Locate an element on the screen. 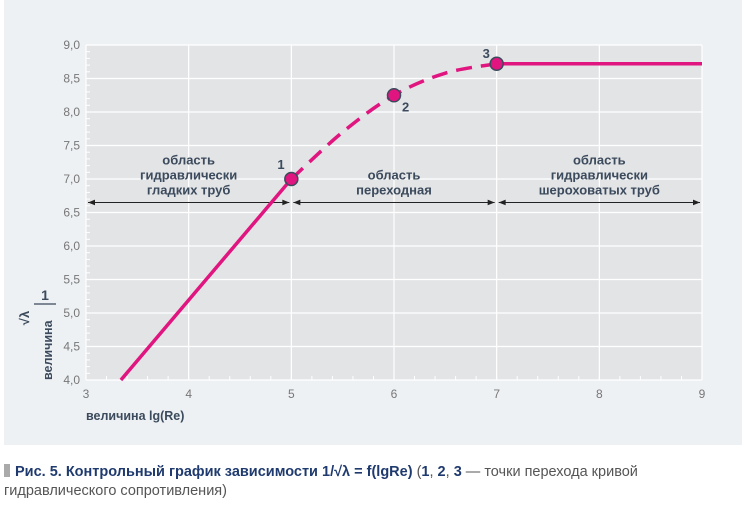  y-tick-label: 5,0 is located at coordinates (71, 313).